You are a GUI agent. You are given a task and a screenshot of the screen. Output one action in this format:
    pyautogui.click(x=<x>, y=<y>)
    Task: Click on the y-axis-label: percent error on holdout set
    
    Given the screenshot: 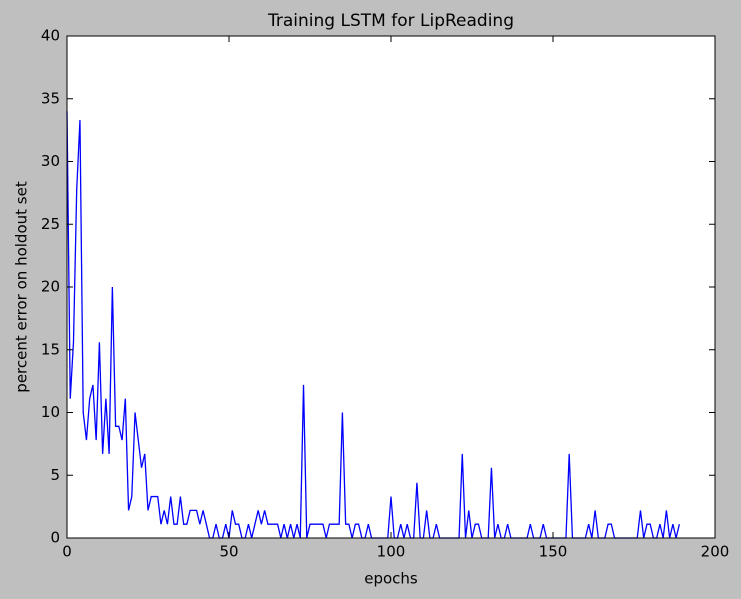 What is the action you would take?
    pyautogui.click(x=22, y=287)
    